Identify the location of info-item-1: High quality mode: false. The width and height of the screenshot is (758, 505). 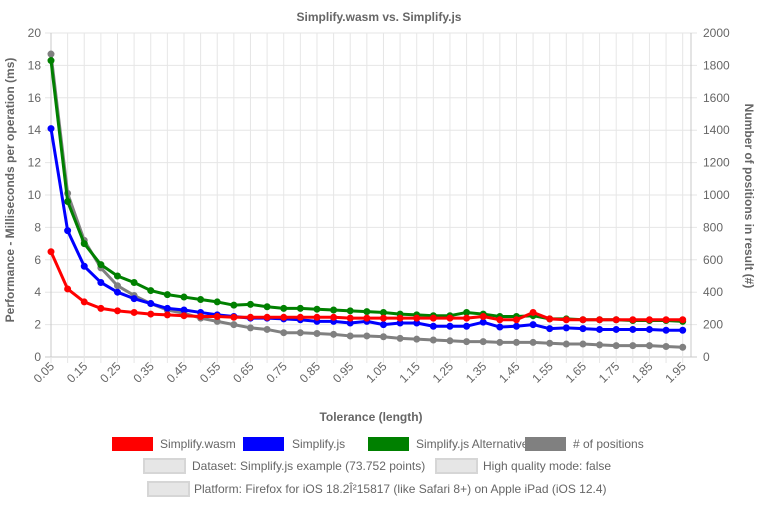
(523, 466).